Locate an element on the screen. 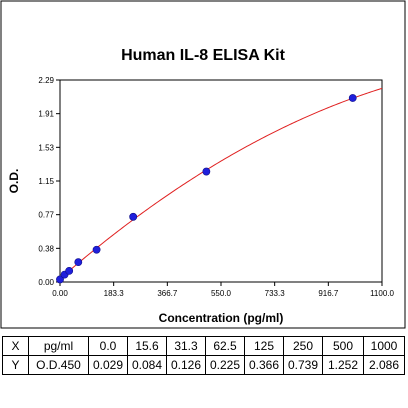 This screenshot has width=408, height=408. table-cell: 15.6 is located at coordinates (147, 346).